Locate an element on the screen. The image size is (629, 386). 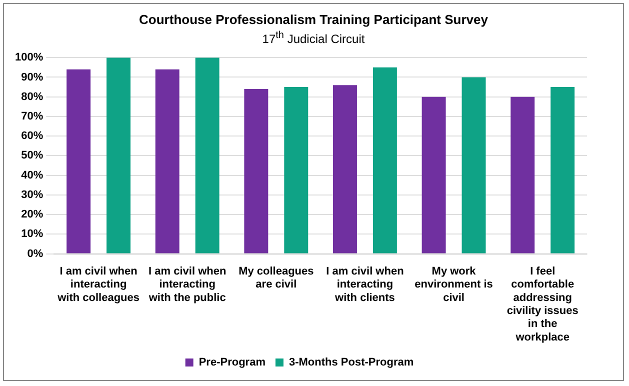
legend-label: Pre-Program is located at coordinates (232, 362).